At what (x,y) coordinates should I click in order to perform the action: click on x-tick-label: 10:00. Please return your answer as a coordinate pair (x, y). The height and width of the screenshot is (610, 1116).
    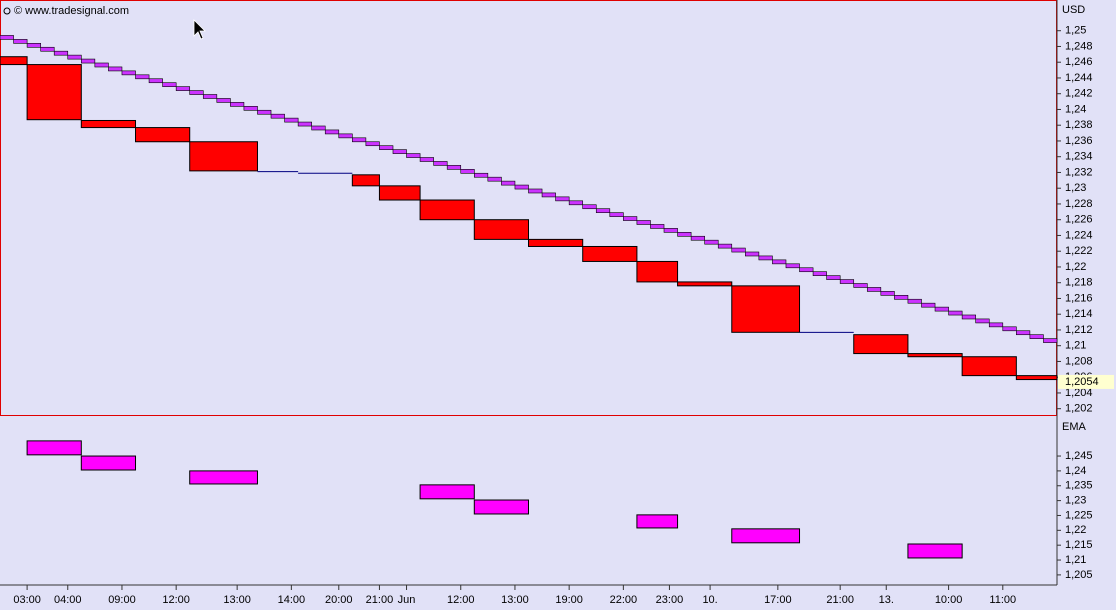
    Looking at the image, I should click on (949, 600).